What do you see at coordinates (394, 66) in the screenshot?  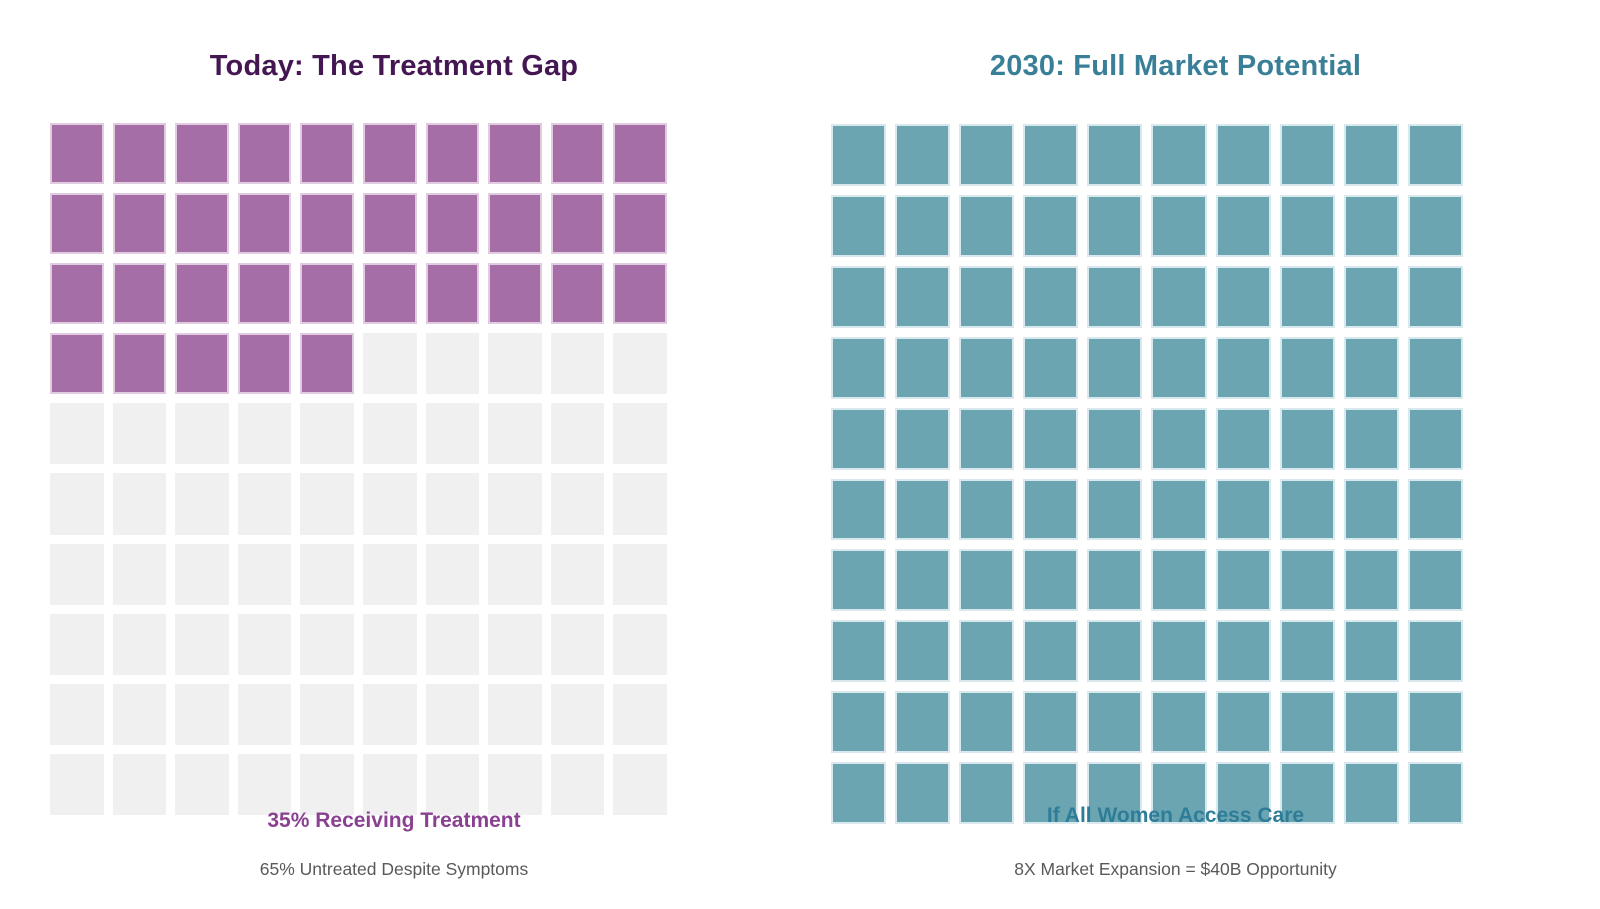 I see `left-chart-title: Today: The Treatment Gap` at bounding box center [394, 66].